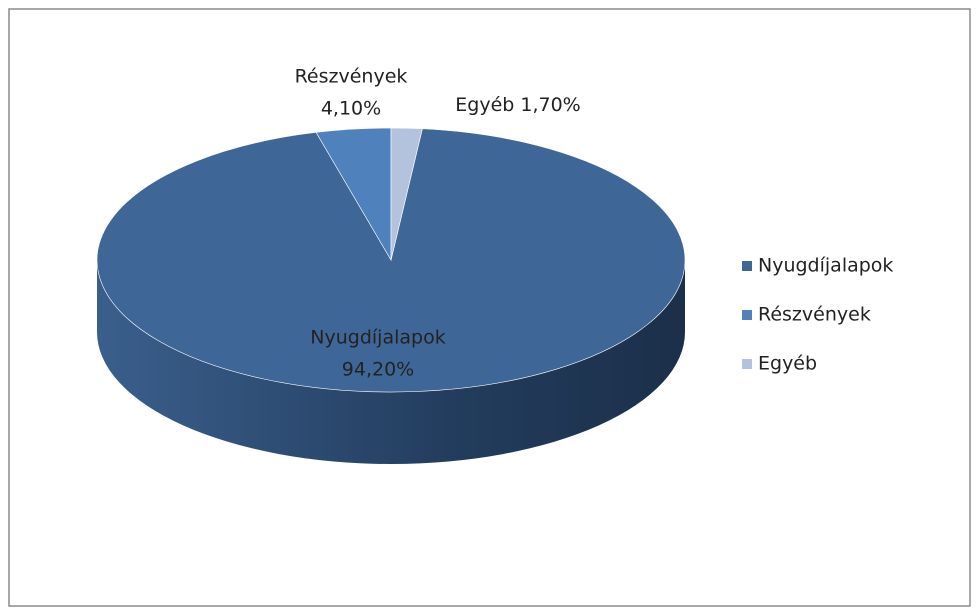 This screenshot has width=978, height=608. What do you see at coordinates (814, 315) in the screenshot?
I see `legend-label: Részvények` at bounding box center [814, 315].